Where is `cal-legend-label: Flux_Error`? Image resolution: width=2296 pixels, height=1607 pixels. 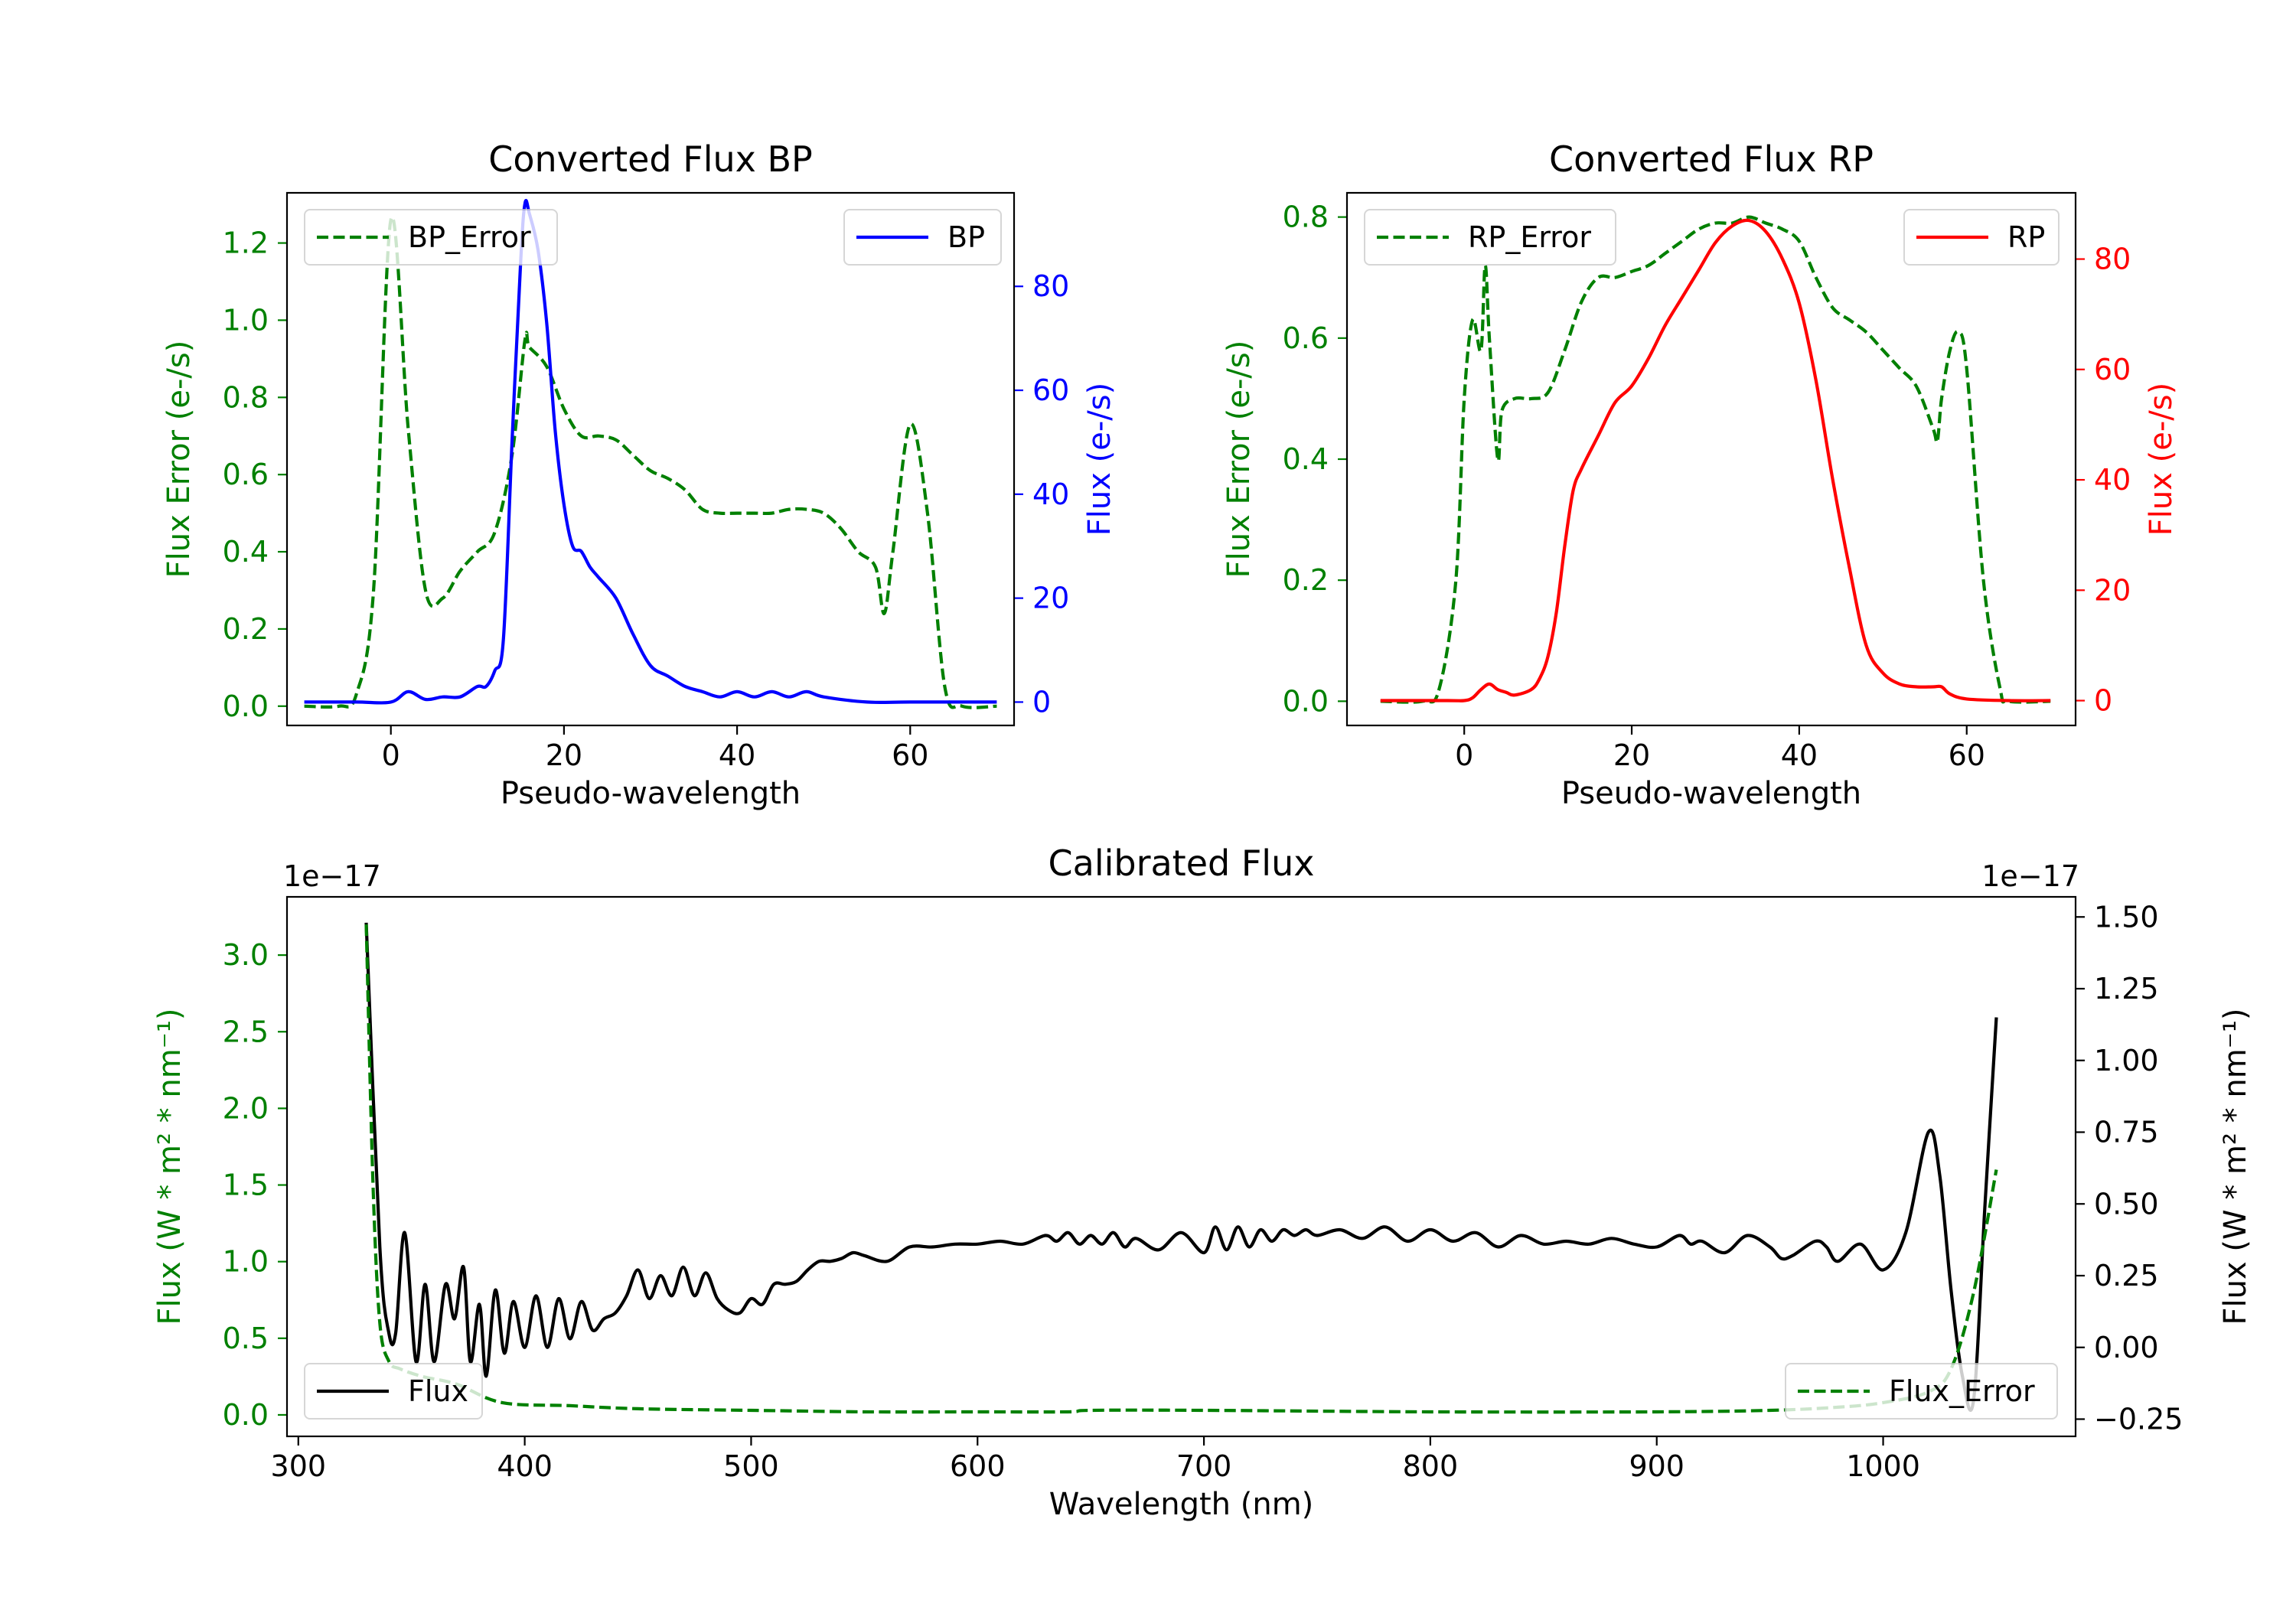 cal-legend-label: Flux_Error is located at coordinates (1962, 1391).